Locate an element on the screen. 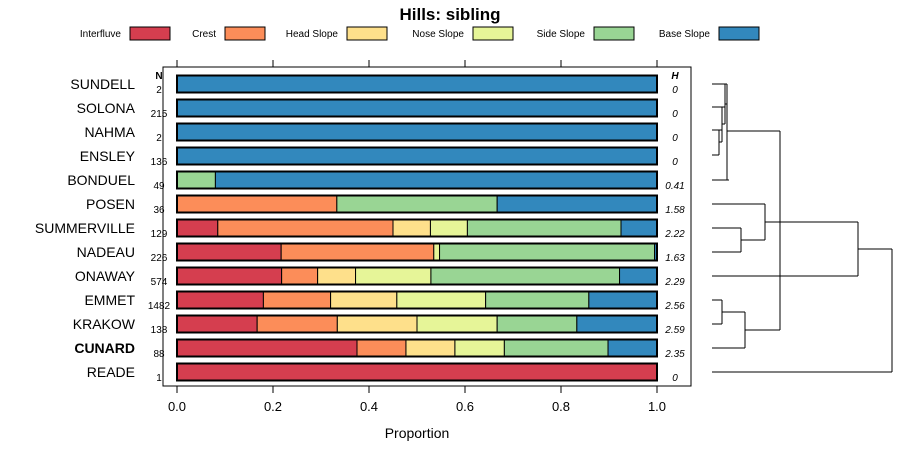 The image size is (900, 460). series-name: EMMET is located at coordinates (109, 300).